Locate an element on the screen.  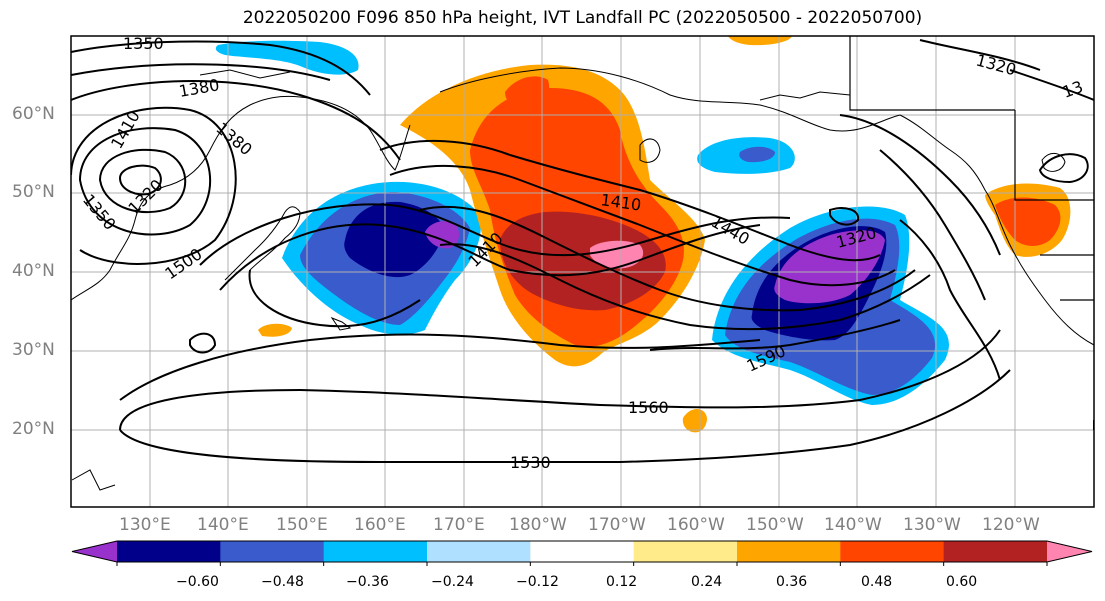
colorbar-tick-label: −0.12 is located at coordinates (537, 582).